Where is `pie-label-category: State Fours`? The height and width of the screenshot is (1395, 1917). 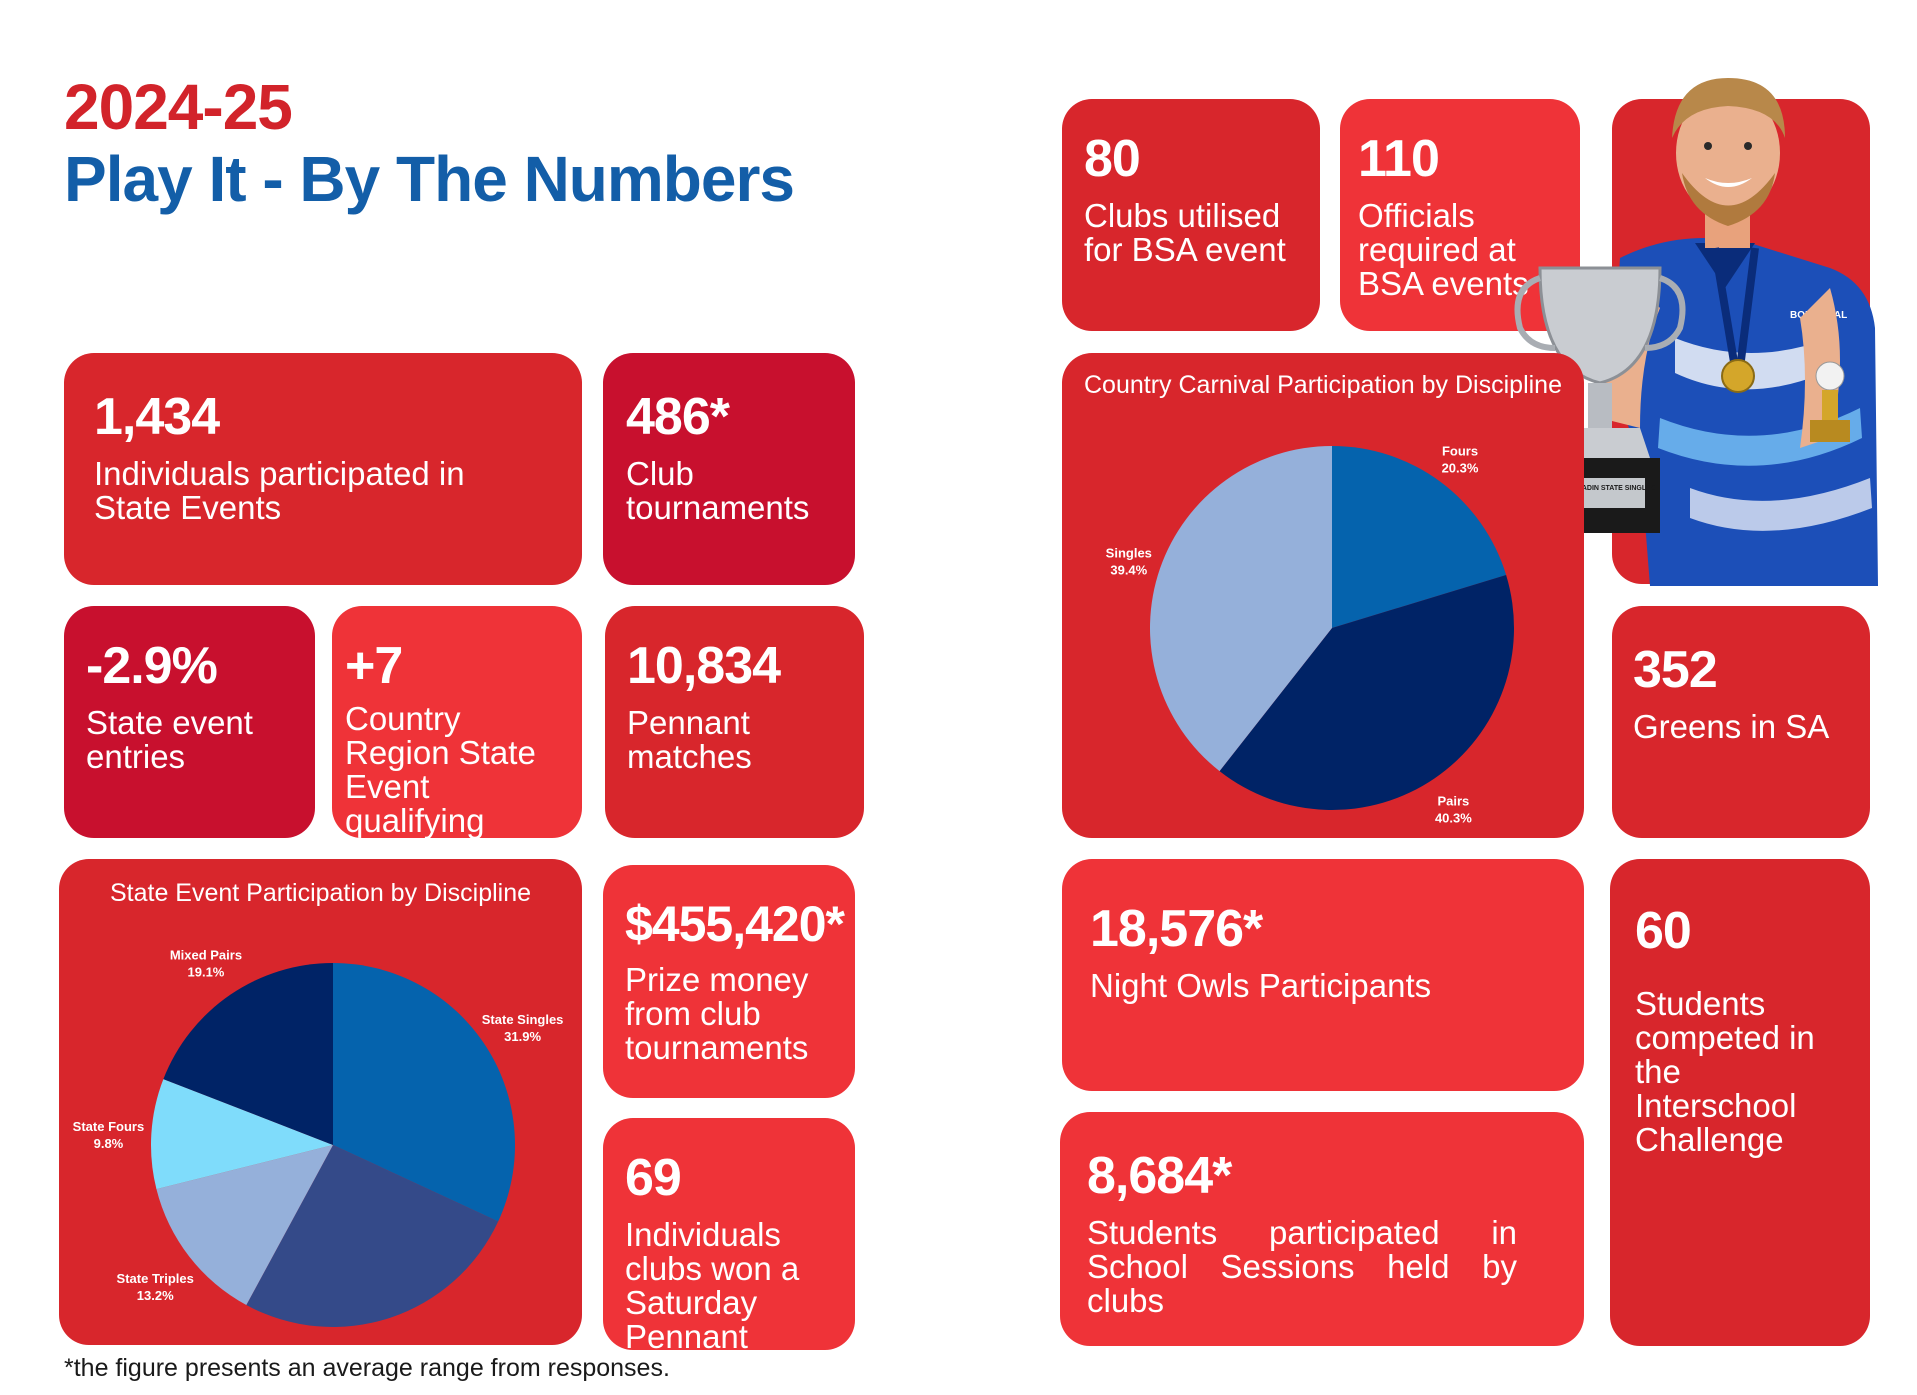 pie-label-category: State Fours is located at coordinates (109, 1126).